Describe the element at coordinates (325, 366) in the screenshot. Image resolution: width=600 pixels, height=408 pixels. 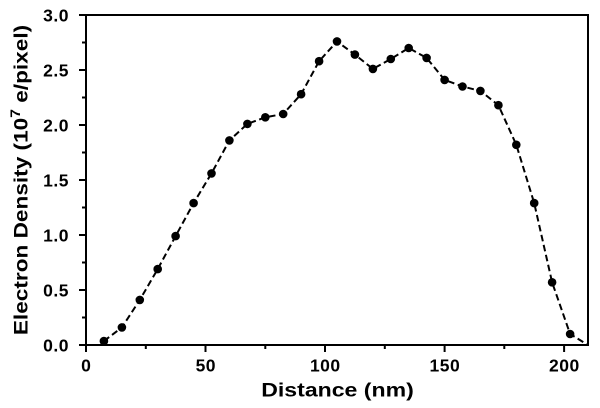
I see `svg-text: 100` at that location.